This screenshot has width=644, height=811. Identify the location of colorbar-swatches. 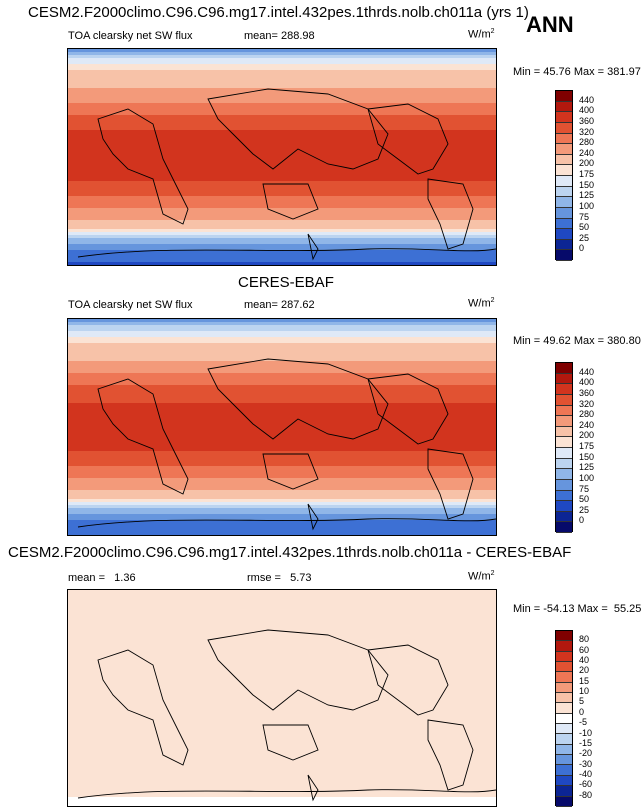
(564, 447).